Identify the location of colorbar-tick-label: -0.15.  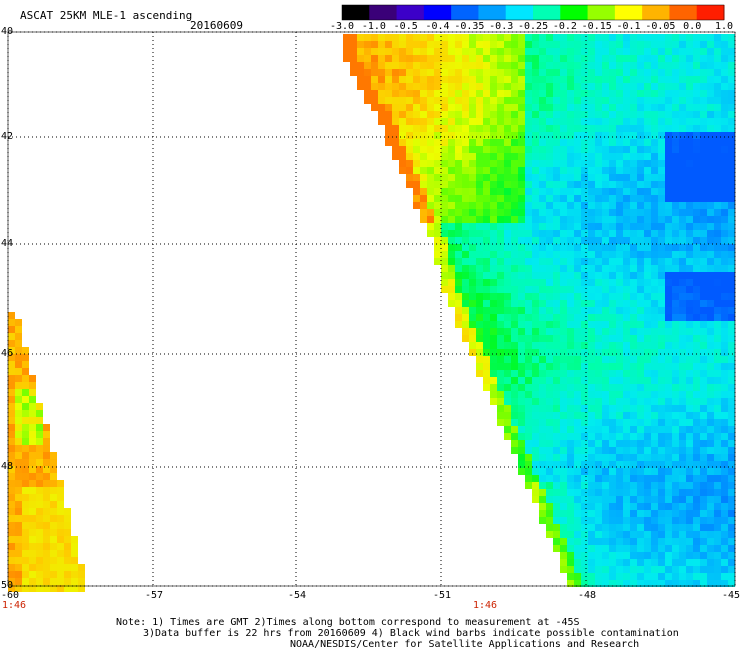
(596, 26).